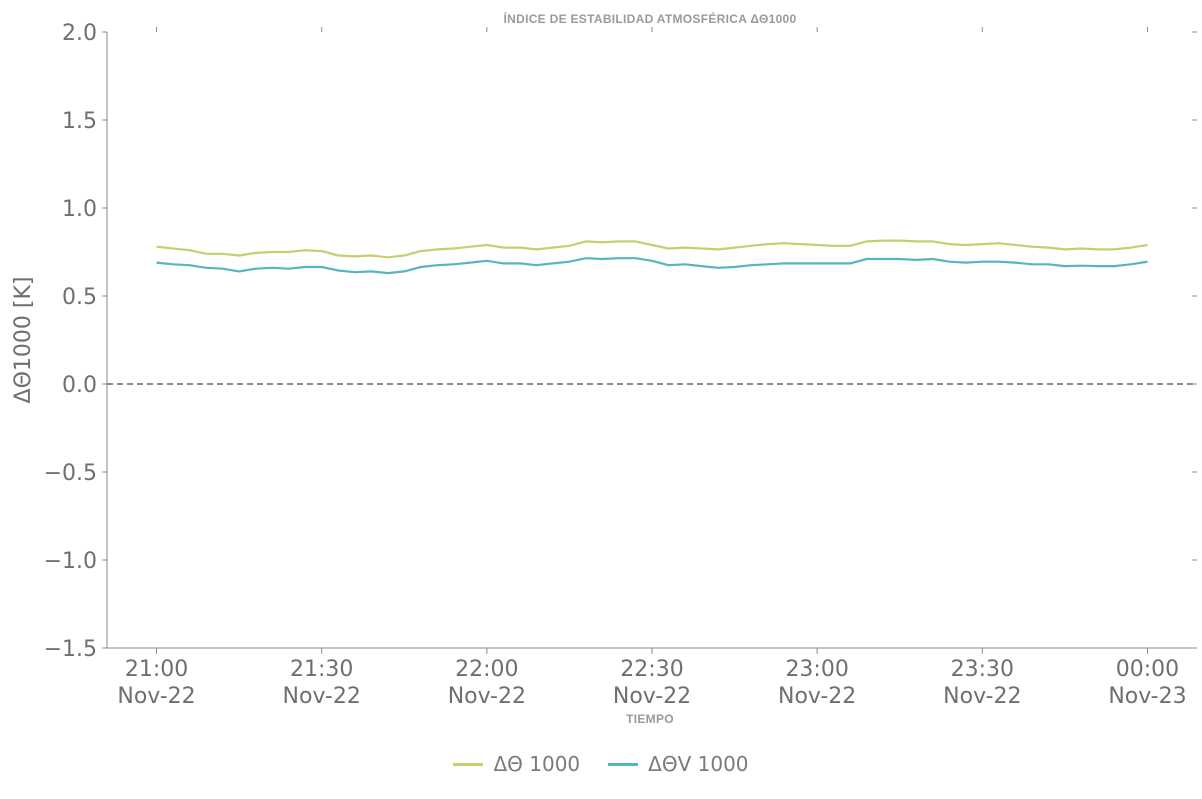 The image size is (1202, 799). What do you see at coordinates (70, 561) in the screenshot?
I see `y-tick-label: −1.0` at bounding box center [70, 561].